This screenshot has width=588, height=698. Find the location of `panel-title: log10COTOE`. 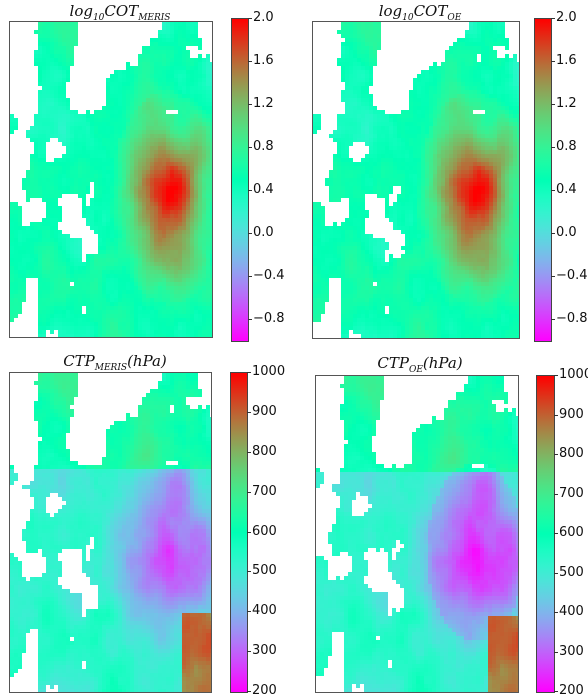

panel-title: log10COTOE is located at coordinates (420, 12).